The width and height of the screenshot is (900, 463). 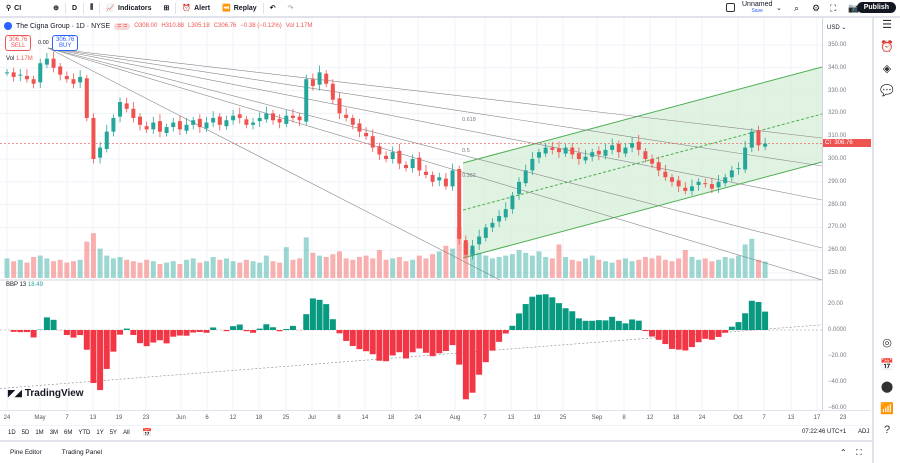 I want to click on layers-icon: ◈, so click(x=887, y=69).